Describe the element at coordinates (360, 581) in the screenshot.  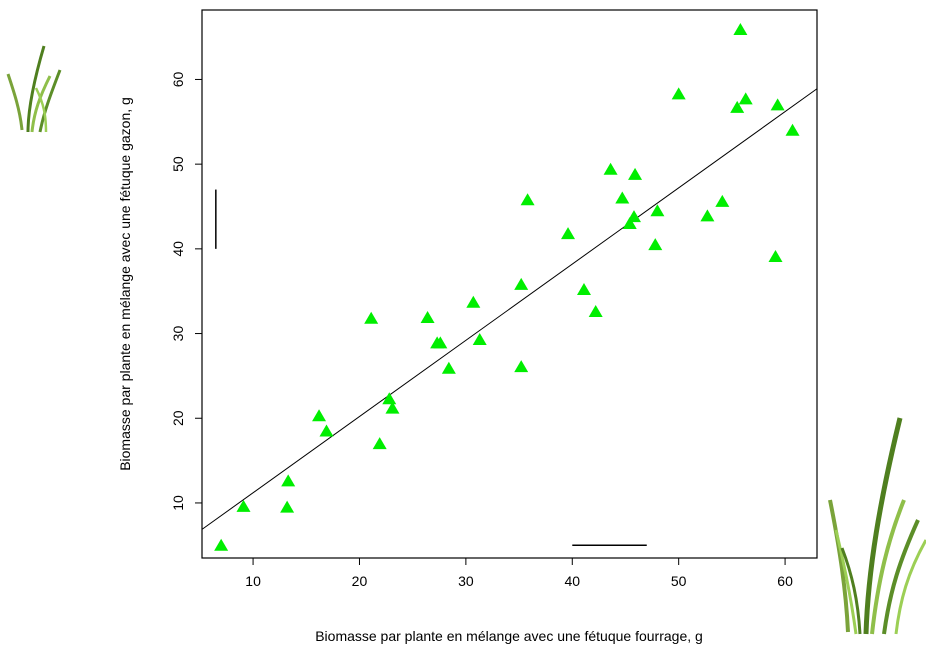
I see `x-tick-label: 20` at that location.